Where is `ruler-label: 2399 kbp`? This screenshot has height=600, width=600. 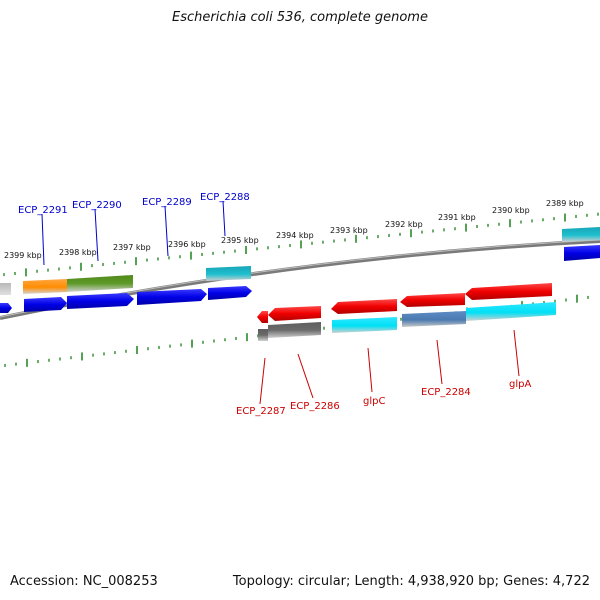 ruler-label: 2399 kbp is located at coordinates (23, 255).